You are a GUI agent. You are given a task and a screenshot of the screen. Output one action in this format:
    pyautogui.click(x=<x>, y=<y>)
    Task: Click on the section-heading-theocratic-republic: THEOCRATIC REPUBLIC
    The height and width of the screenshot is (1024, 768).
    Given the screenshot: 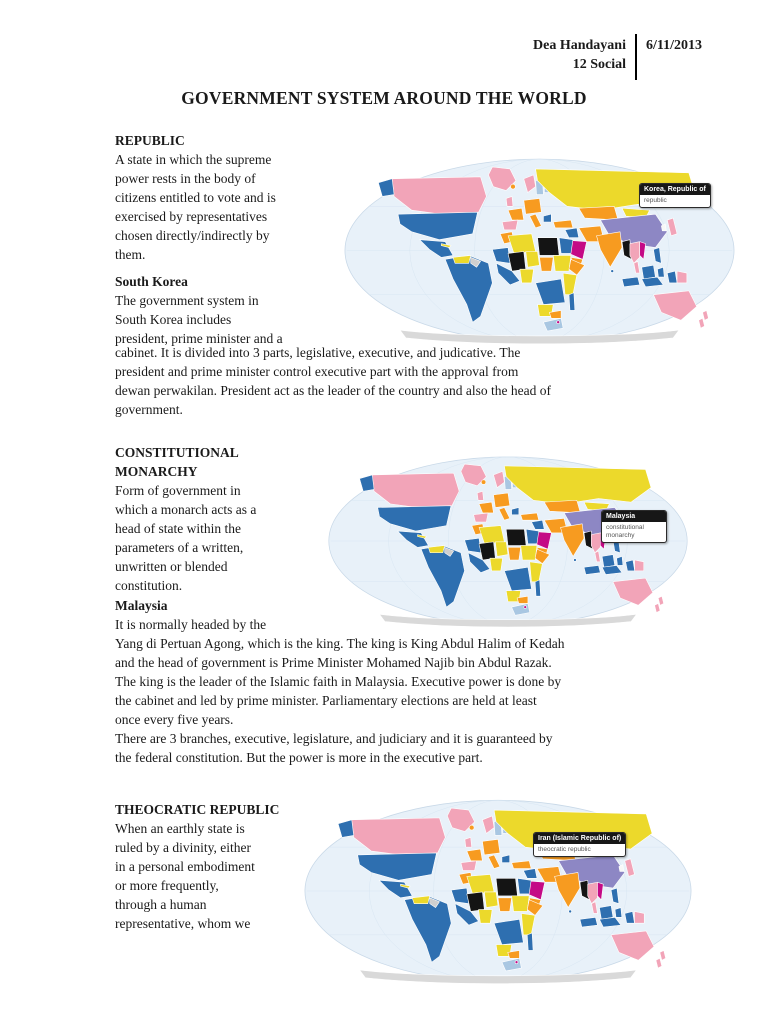 What is the action you would take?
    pyautogui.click(x=197, y=809)
    